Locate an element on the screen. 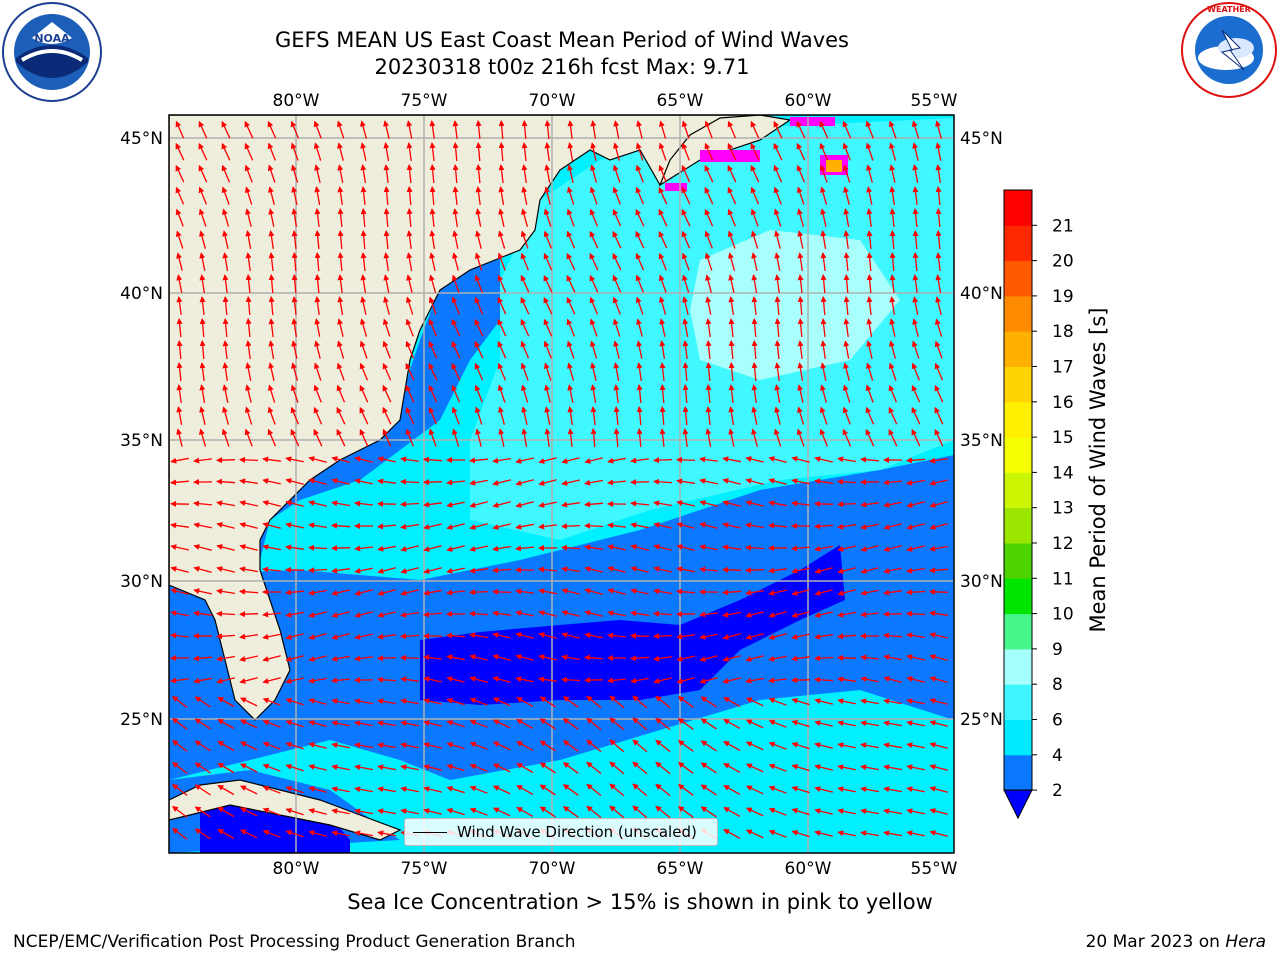 This screenshot has width=1280, height=960. lat-label-left: 40°N is located at coordinates (141, 294).